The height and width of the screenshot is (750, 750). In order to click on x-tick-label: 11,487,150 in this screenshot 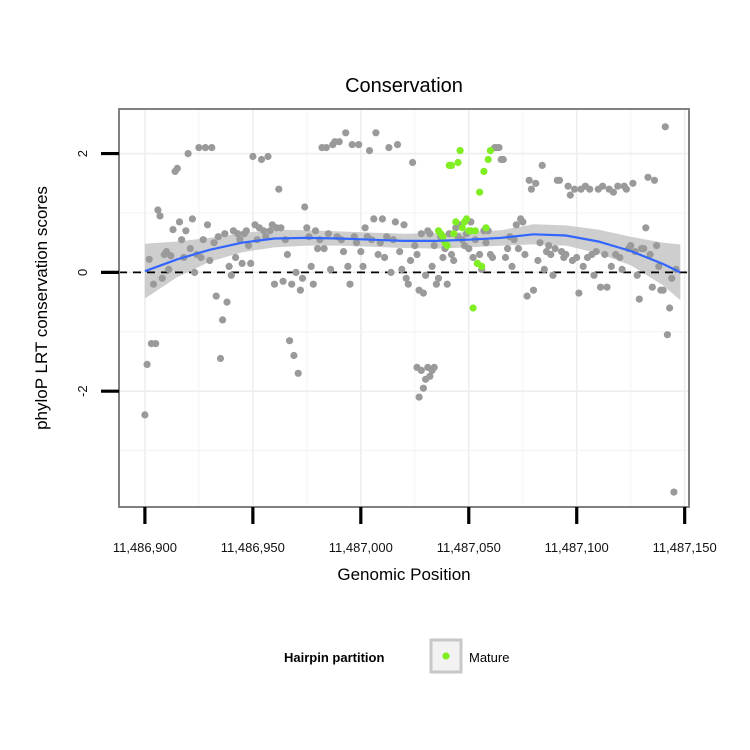, I will do `click(685, 547)`.